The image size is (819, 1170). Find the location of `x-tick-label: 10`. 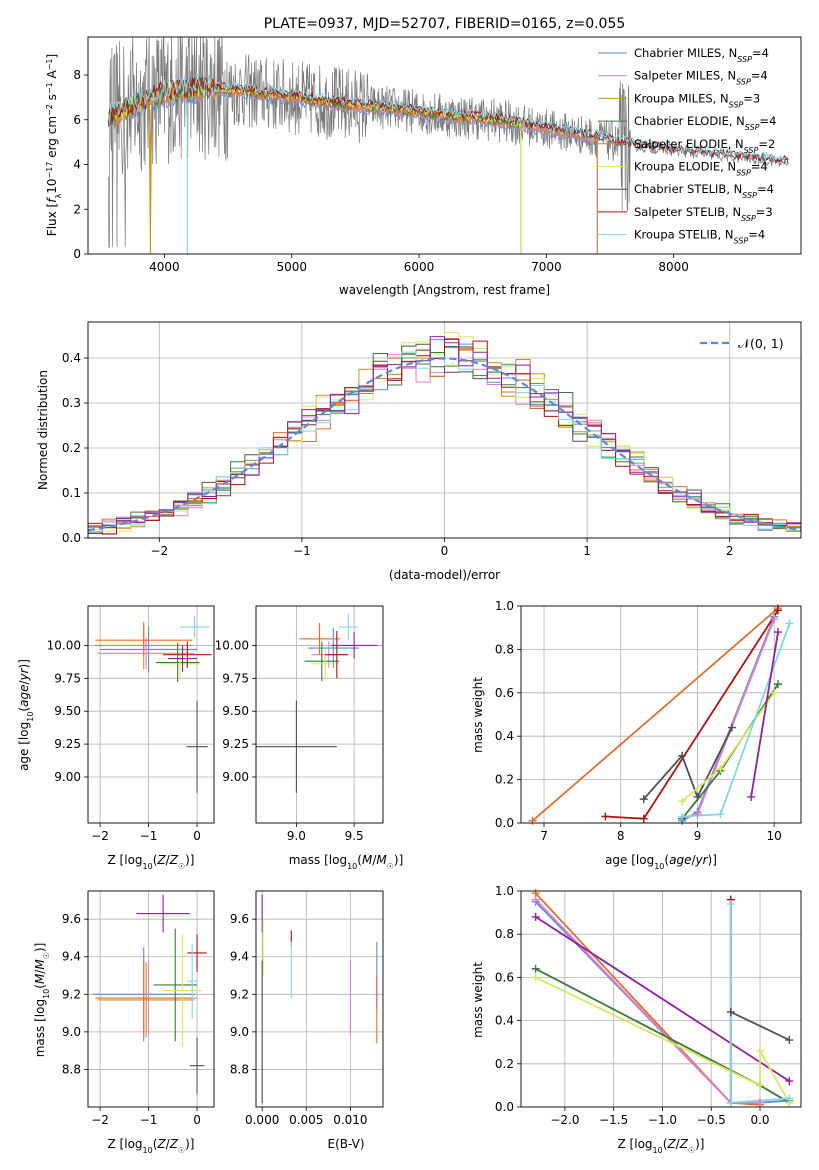

x-tick-label: 10 is located at coordinates (774, 836).